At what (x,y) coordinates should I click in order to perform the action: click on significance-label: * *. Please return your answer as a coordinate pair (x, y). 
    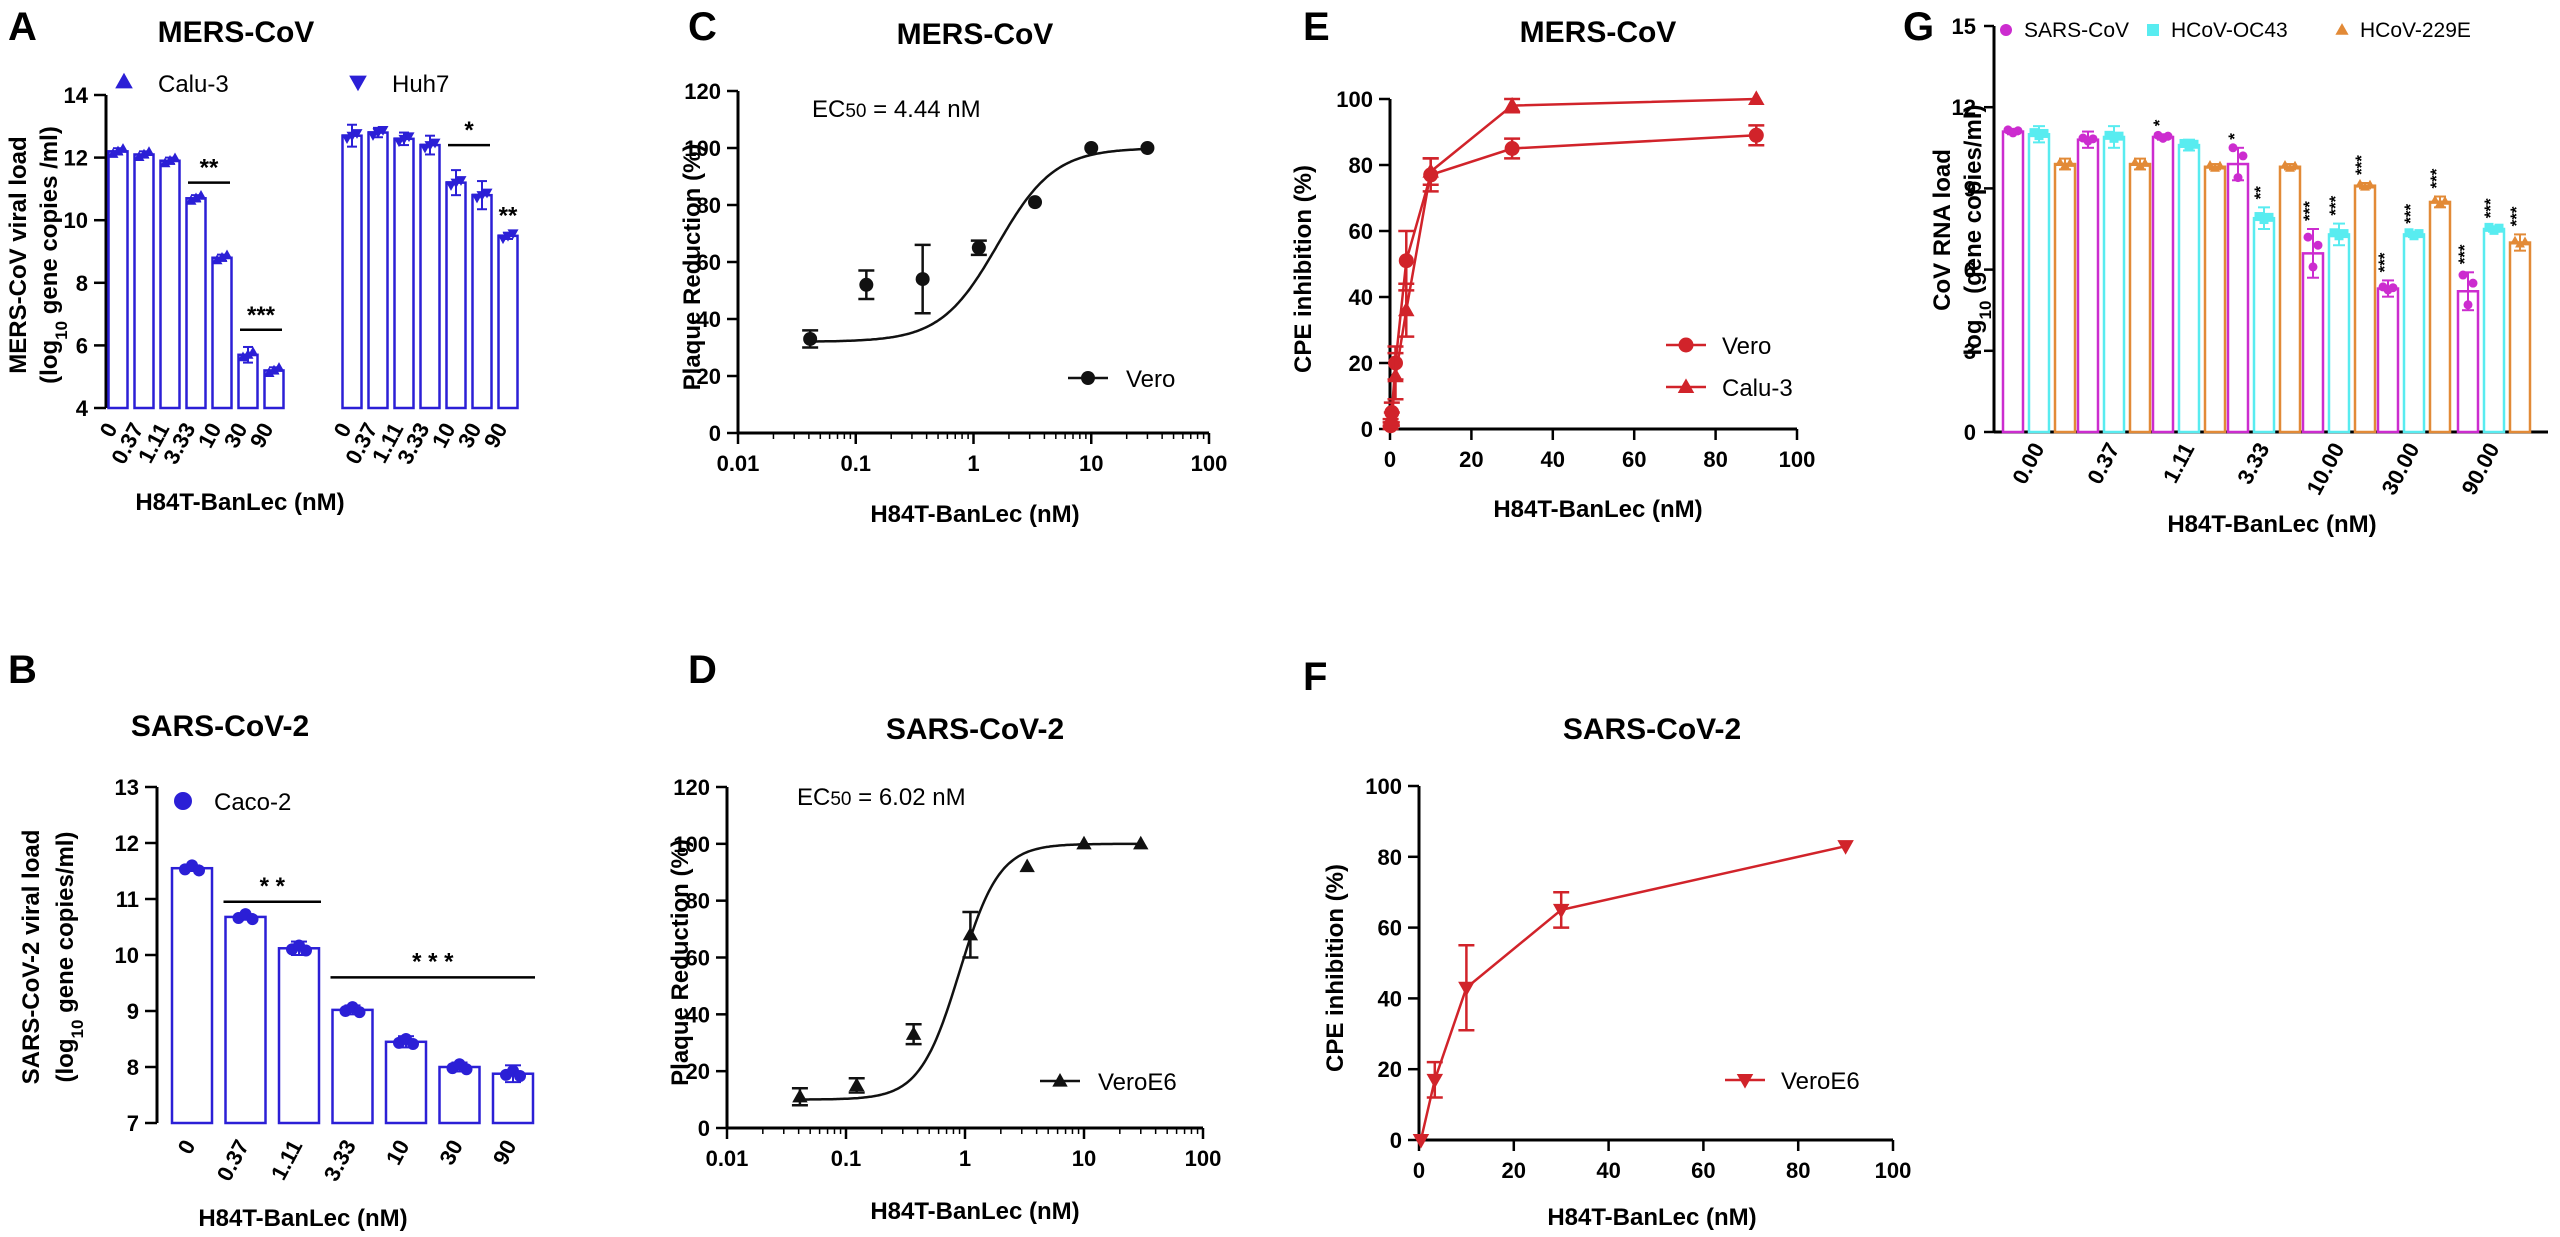
    Looking at the image, I should click on (273, 886).